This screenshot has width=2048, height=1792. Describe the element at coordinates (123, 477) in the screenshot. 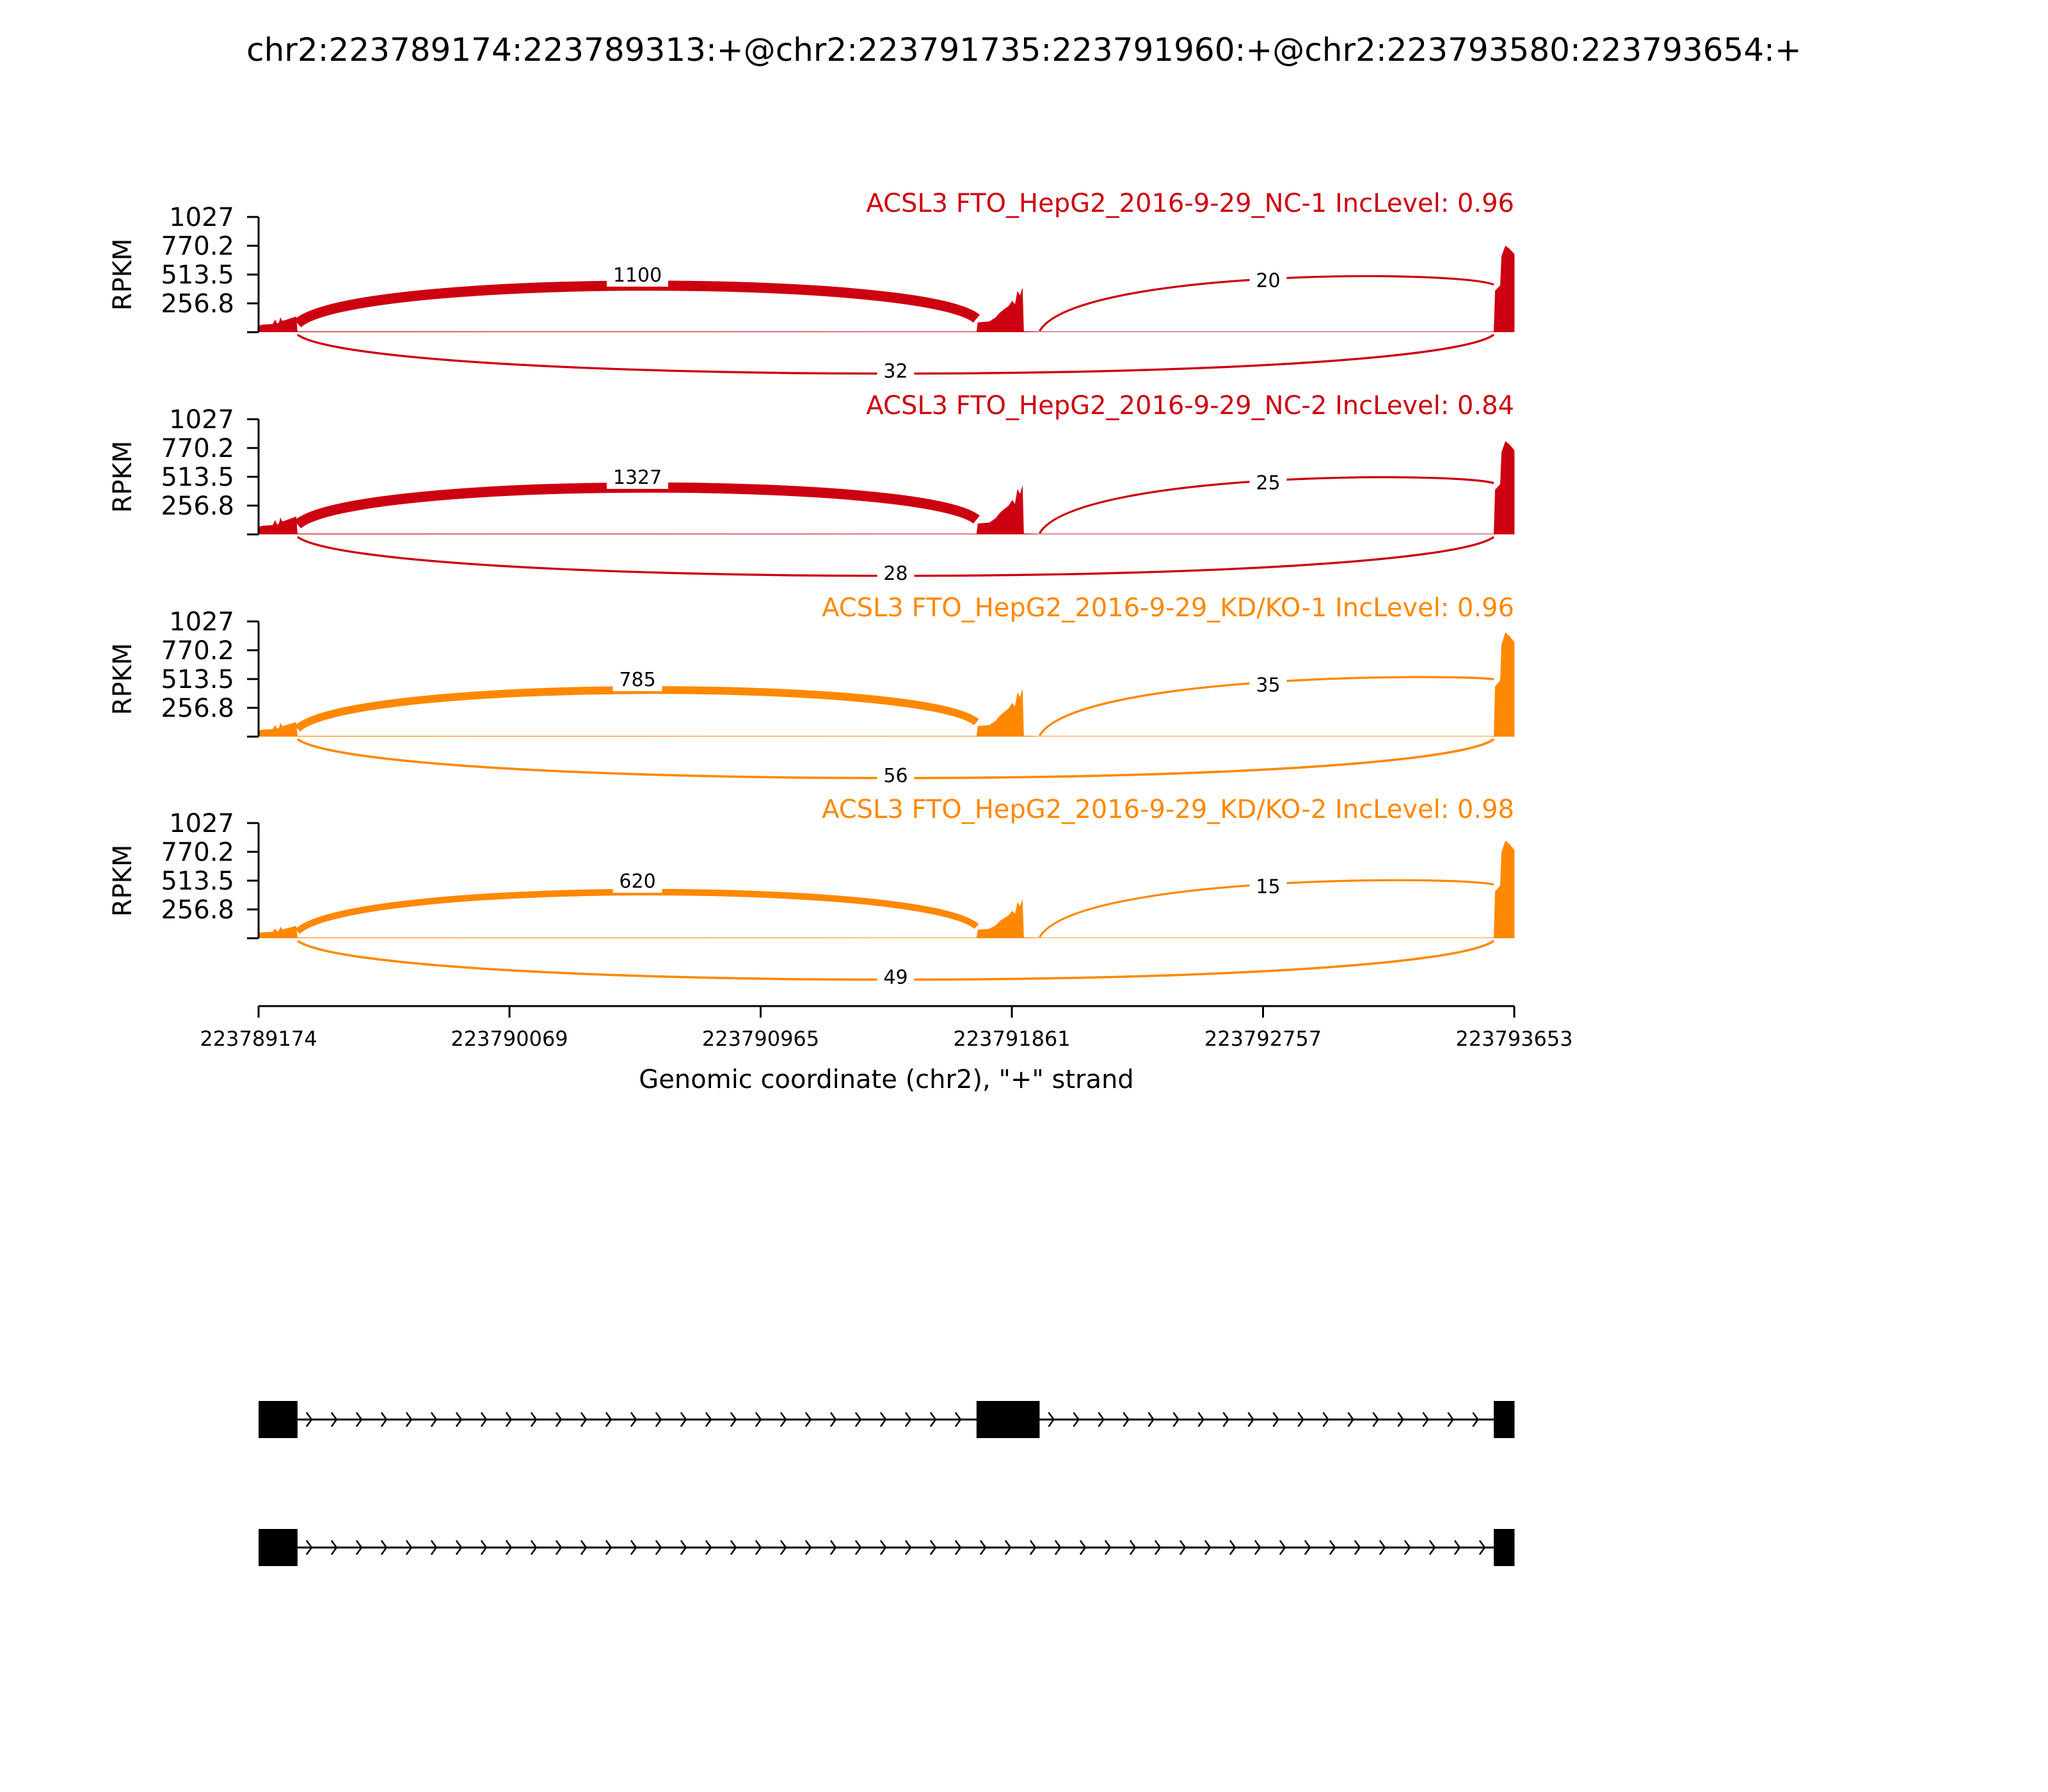

I see `y-axis-label: RPKM` at that location.